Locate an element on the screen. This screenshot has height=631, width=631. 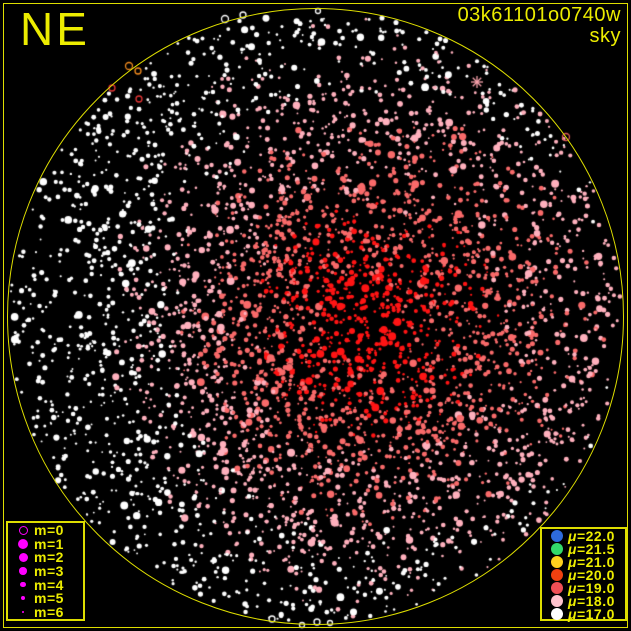
mu-legend-row: μ=20.0 is located at coordinates (585, 574).